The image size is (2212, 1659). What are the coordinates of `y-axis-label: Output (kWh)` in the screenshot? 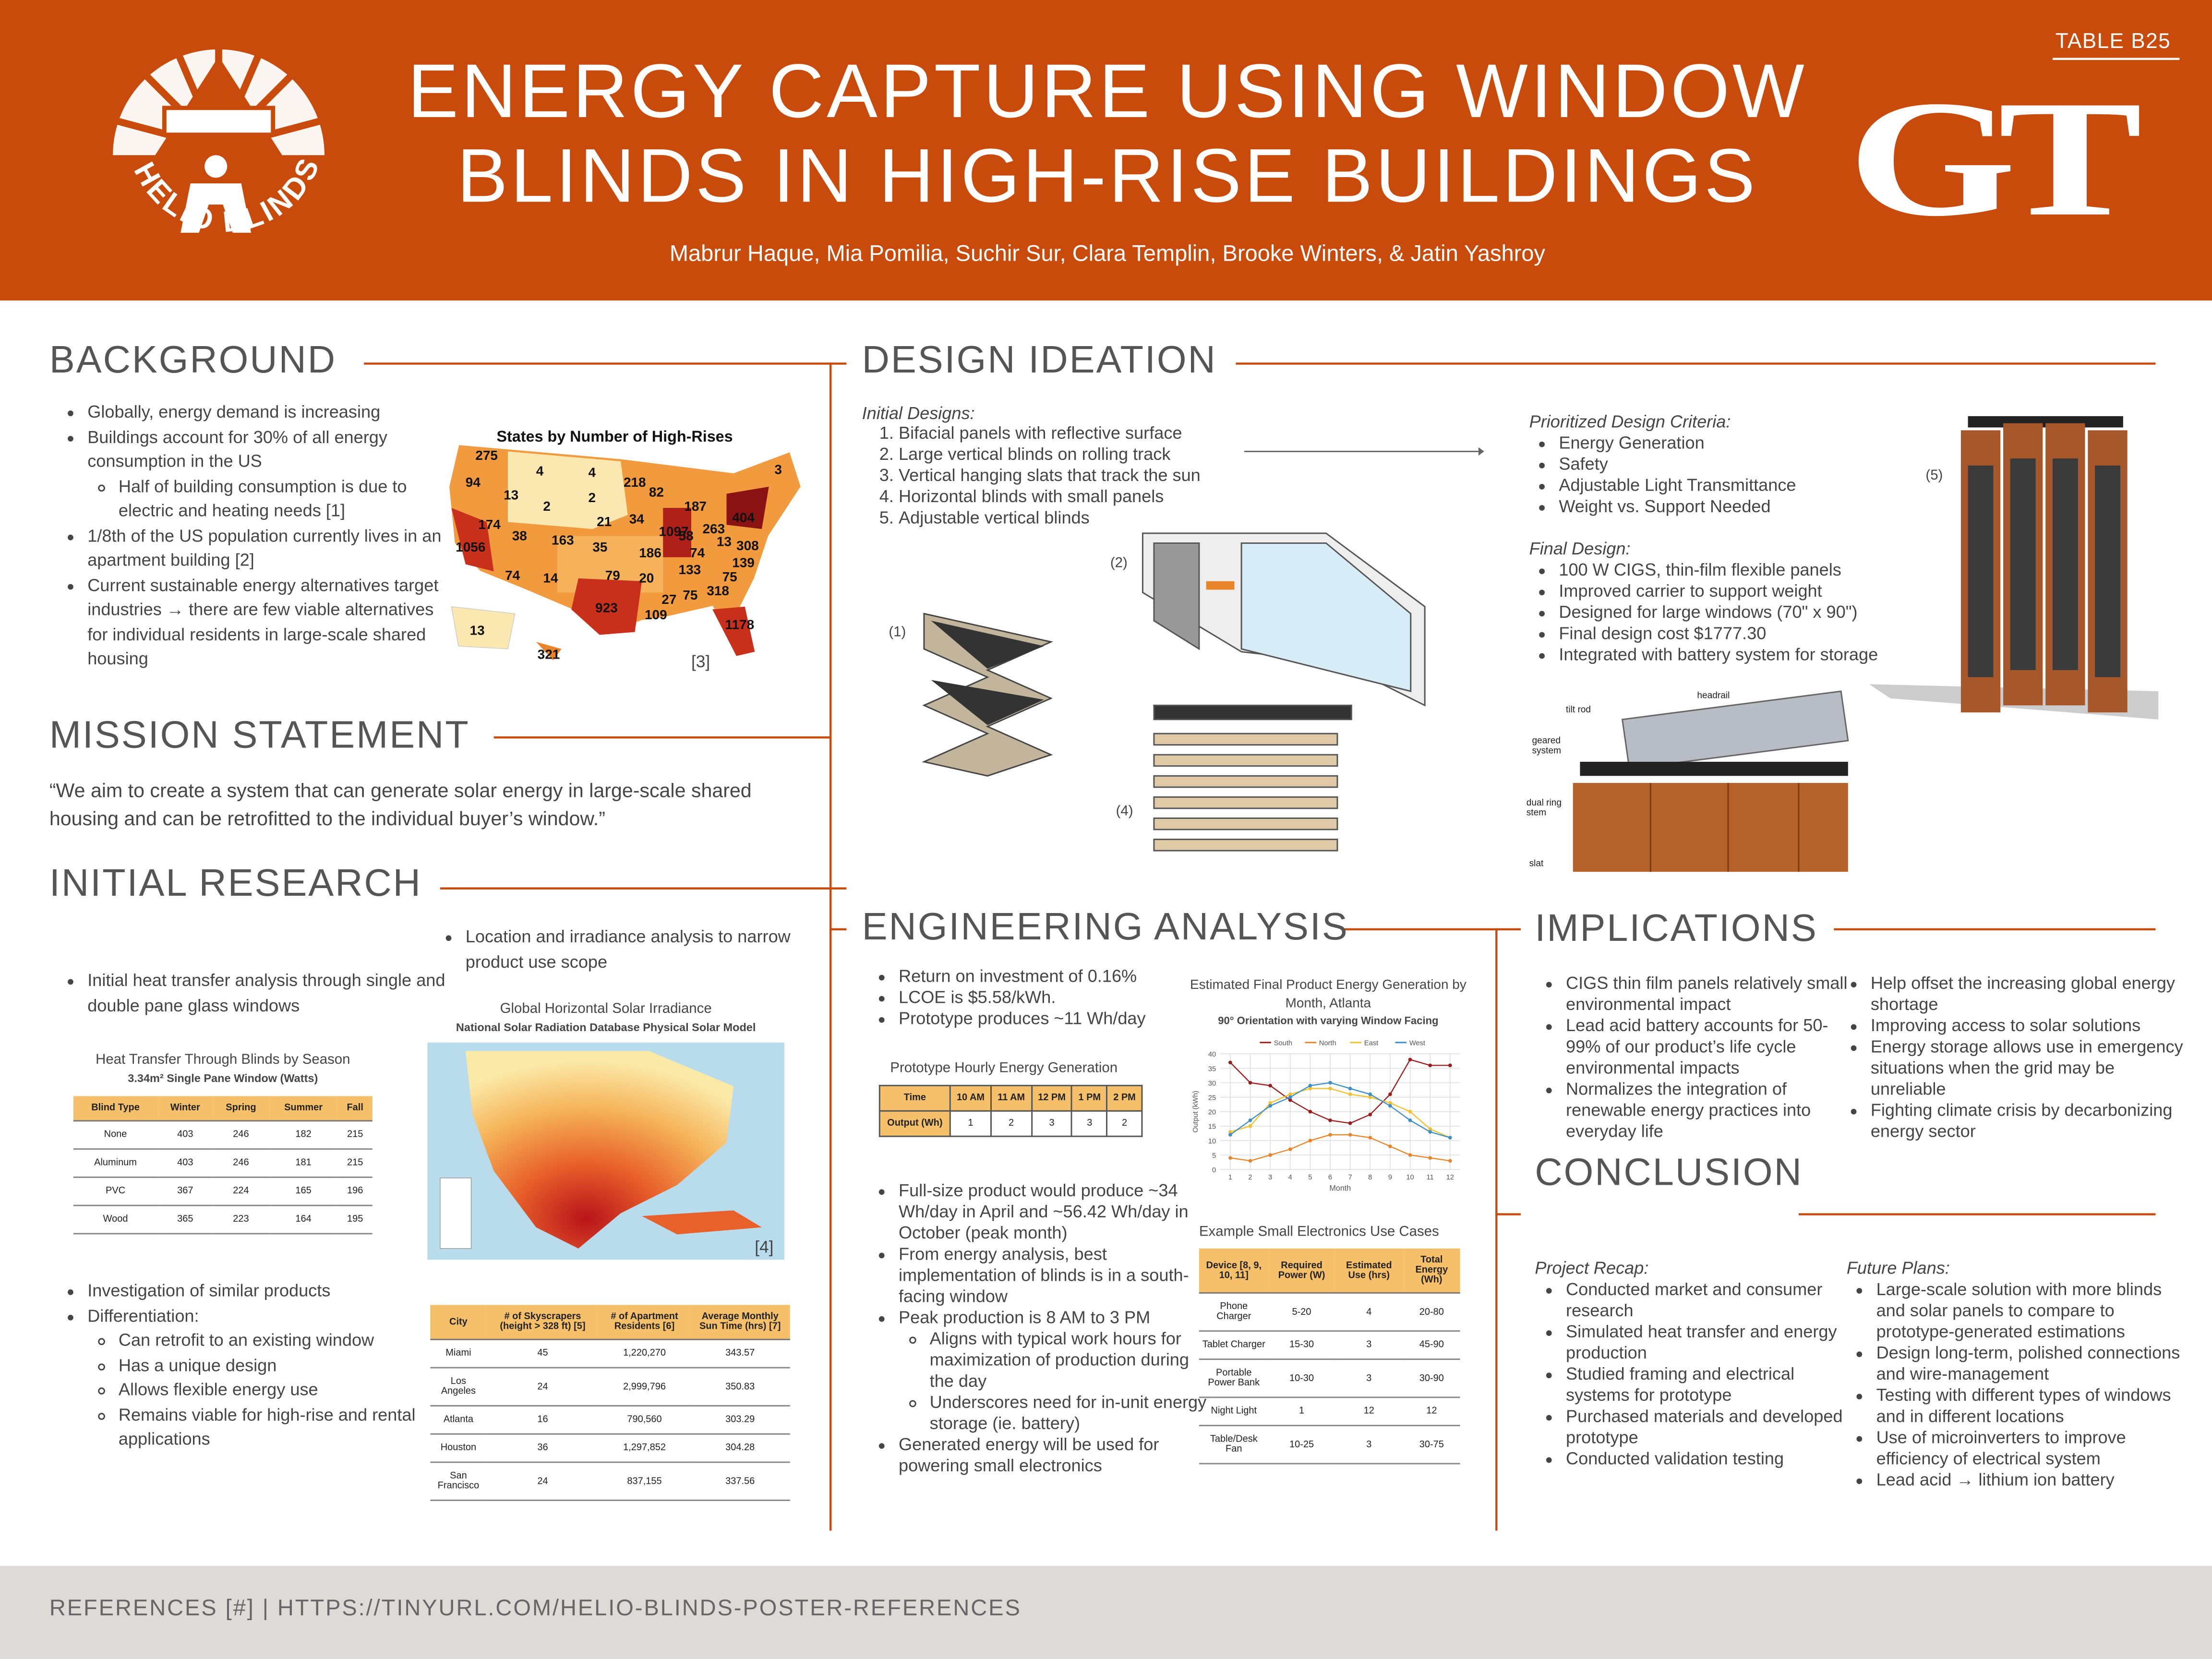 It's located at (1196, 1111).